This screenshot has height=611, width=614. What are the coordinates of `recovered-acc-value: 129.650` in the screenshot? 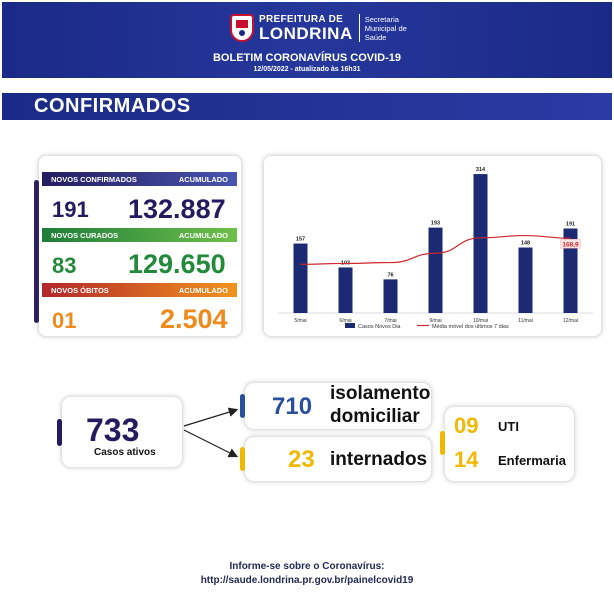 It's located at (177, 264).